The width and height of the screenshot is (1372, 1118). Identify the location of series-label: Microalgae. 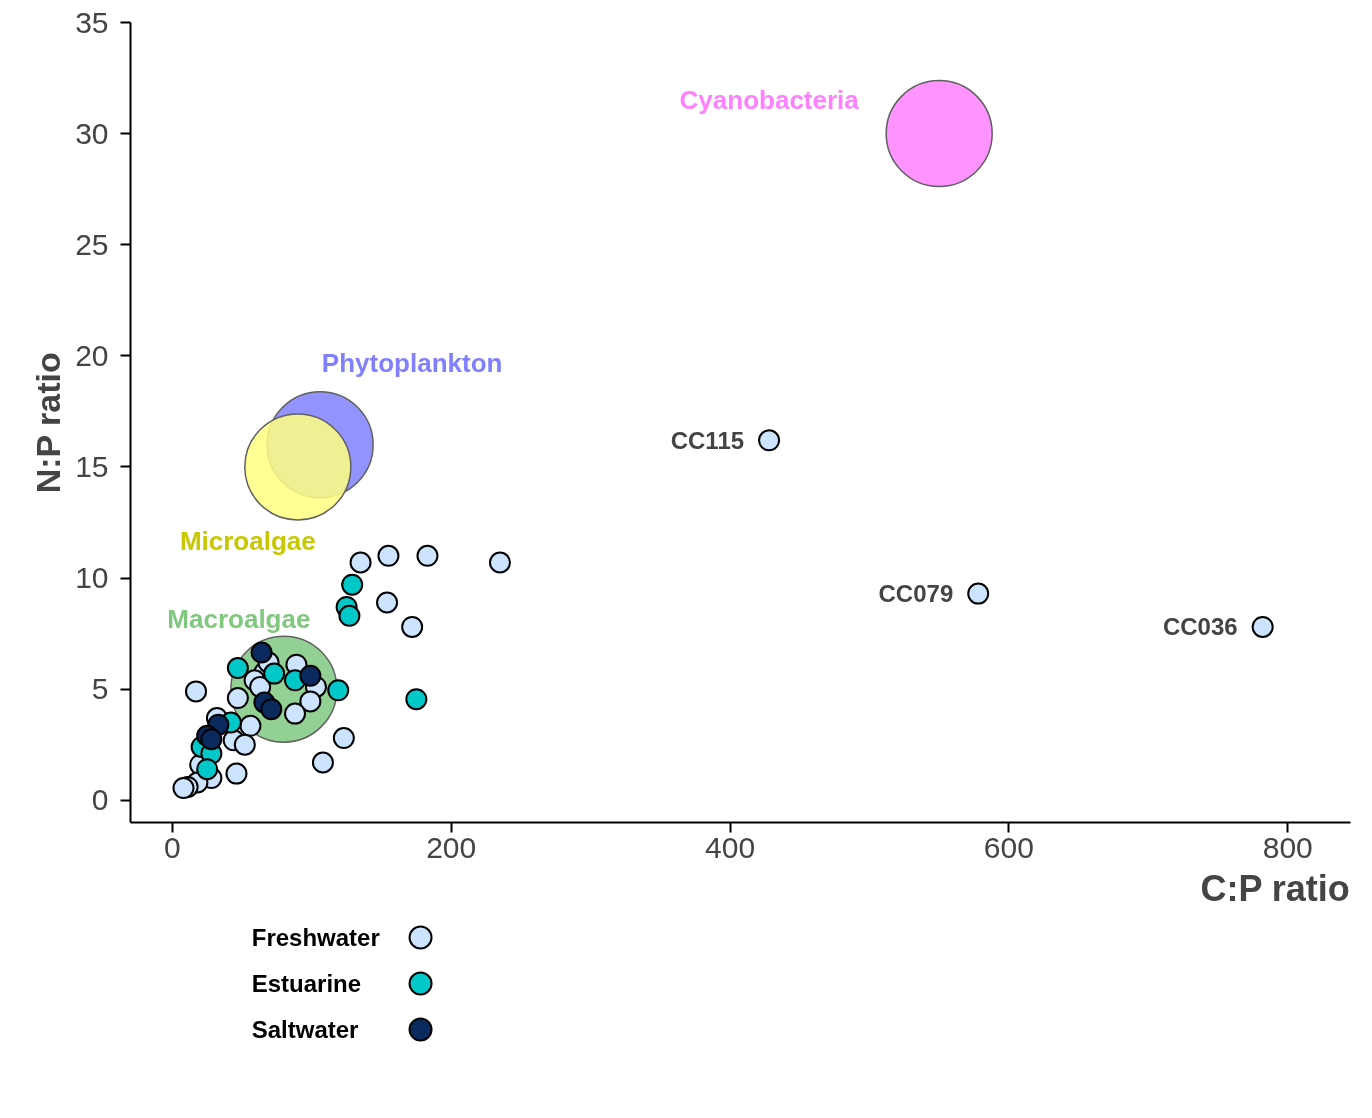
(247, 540).